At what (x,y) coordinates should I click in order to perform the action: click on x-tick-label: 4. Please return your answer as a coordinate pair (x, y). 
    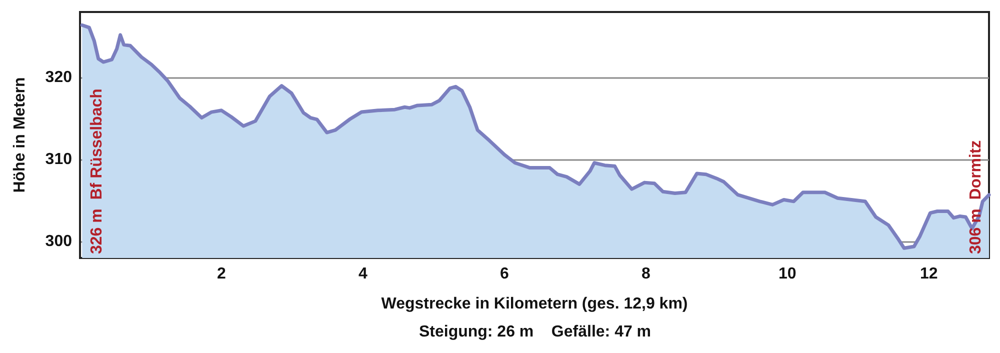
    Looking at the image, I should click on (363, 274).